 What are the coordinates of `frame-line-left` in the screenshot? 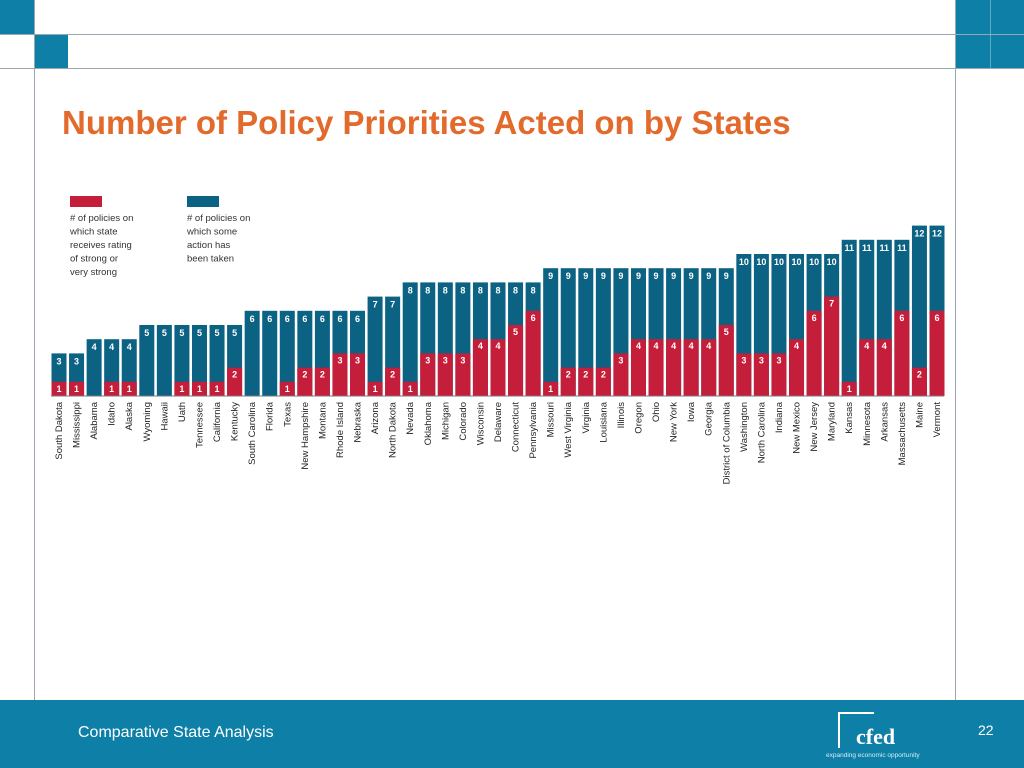 It's located at (34, 350).